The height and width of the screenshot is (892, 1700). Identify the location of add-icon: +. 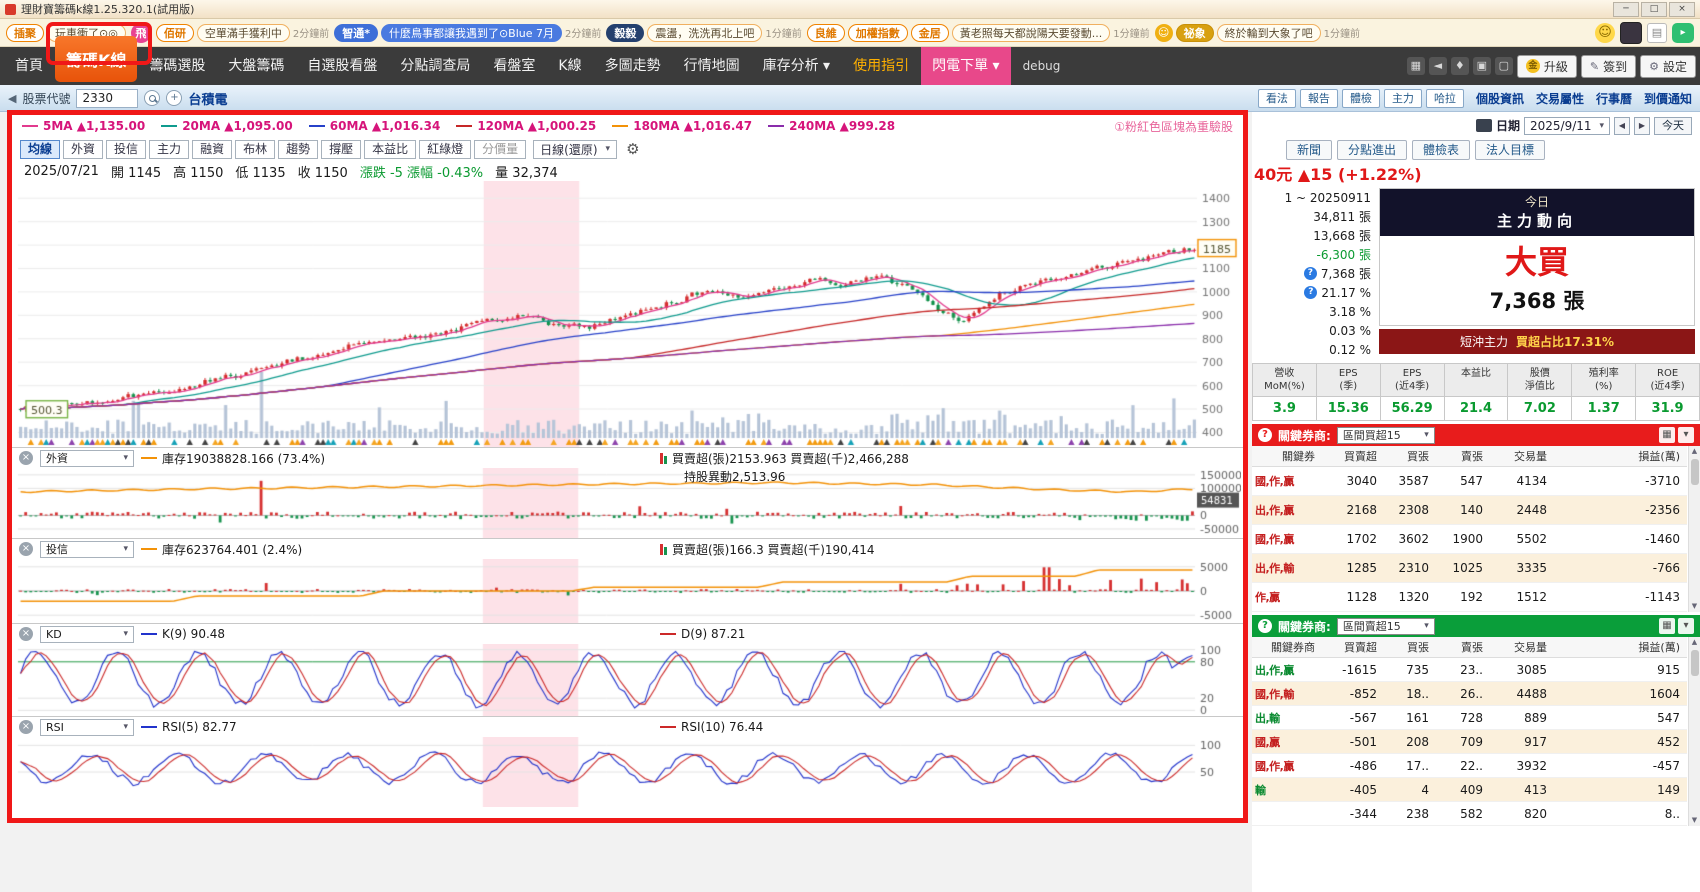
(174, 98).